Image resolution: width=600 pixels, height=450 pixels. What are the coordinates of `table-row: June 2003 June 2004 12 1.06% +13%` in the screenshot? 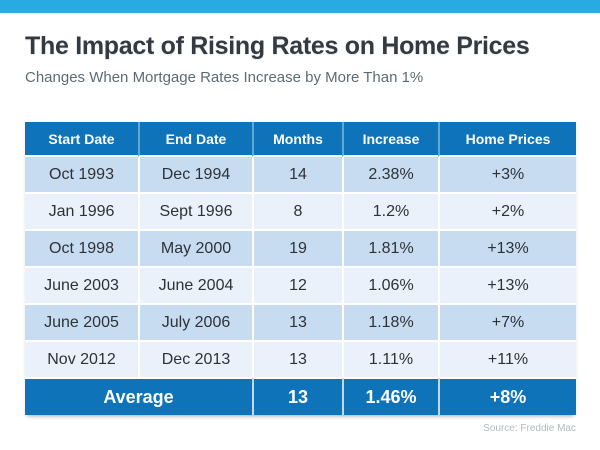 It's located at (300, 284).